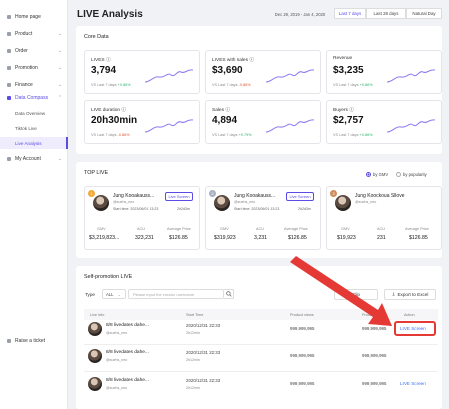 Image resolution: width=449 pixels, height=409 pixels. What do you see at coordinates (9, 85) in the screenshot?
I see `finance-icon` at bounding box center [9, 85].